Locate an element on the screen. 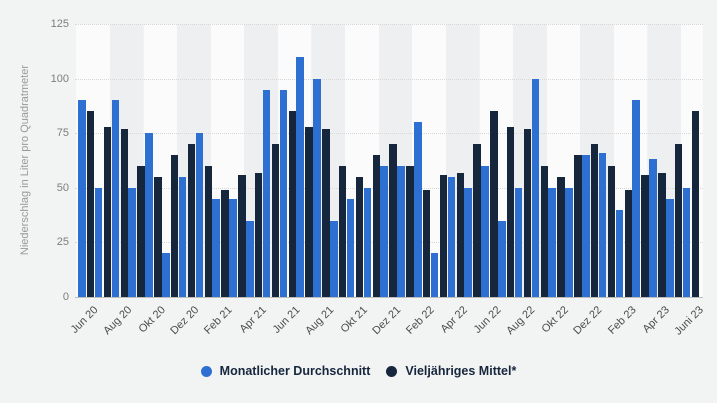  x-tick-label-Okt-22: Okt 22 is located at coordinates (555, 320).